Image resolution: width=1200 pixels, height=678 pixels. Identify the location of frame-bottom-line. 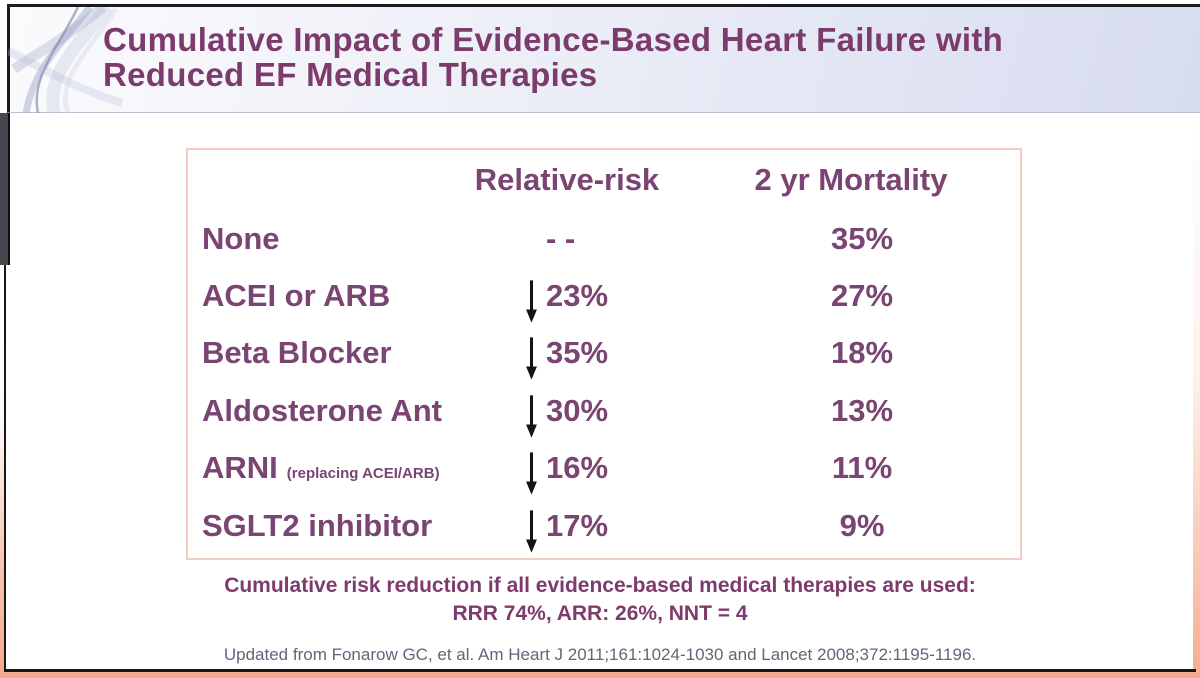
(600, 670).